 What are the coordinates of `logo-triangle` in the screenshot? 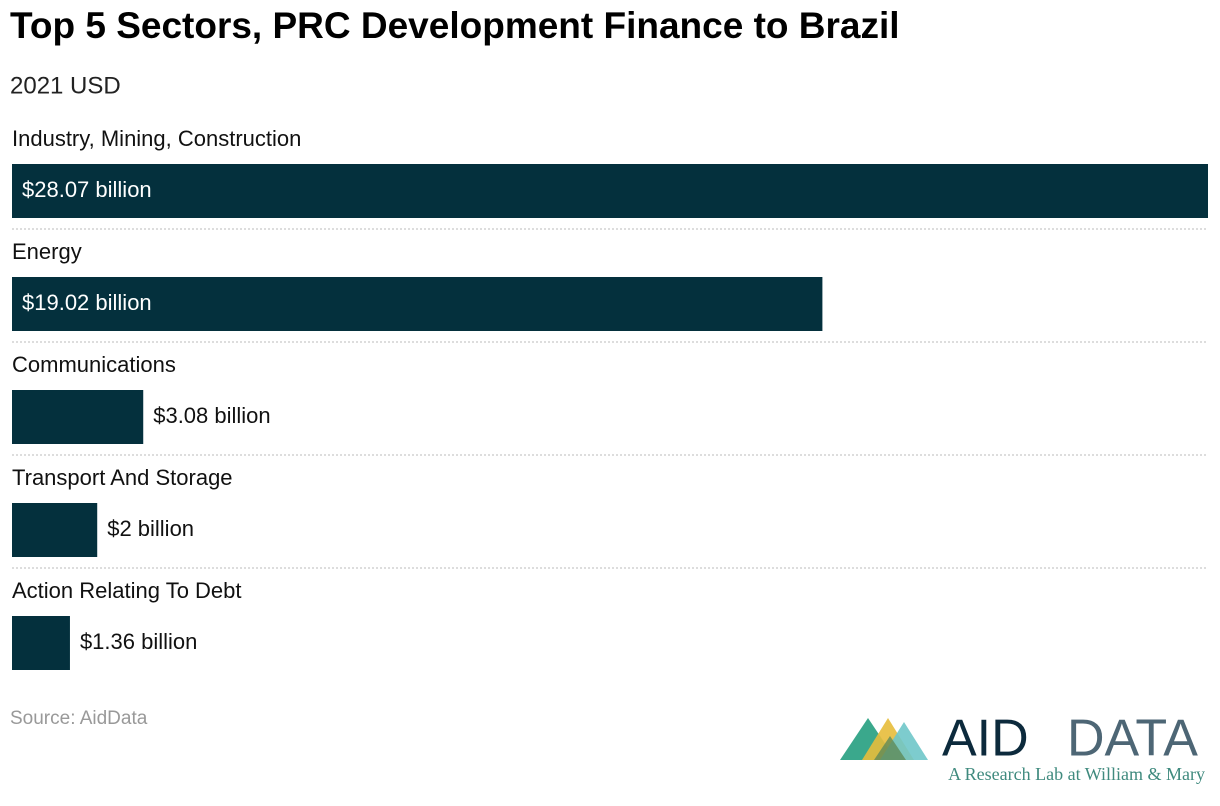 It's located at (890, 748).